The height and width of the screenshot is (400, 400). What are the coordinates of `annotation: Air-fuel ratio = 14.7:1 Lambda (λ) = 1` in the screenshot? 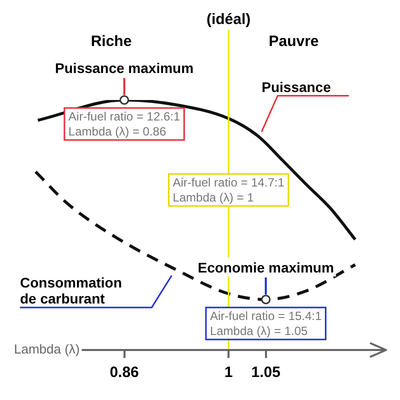 It's located at (228, 189).